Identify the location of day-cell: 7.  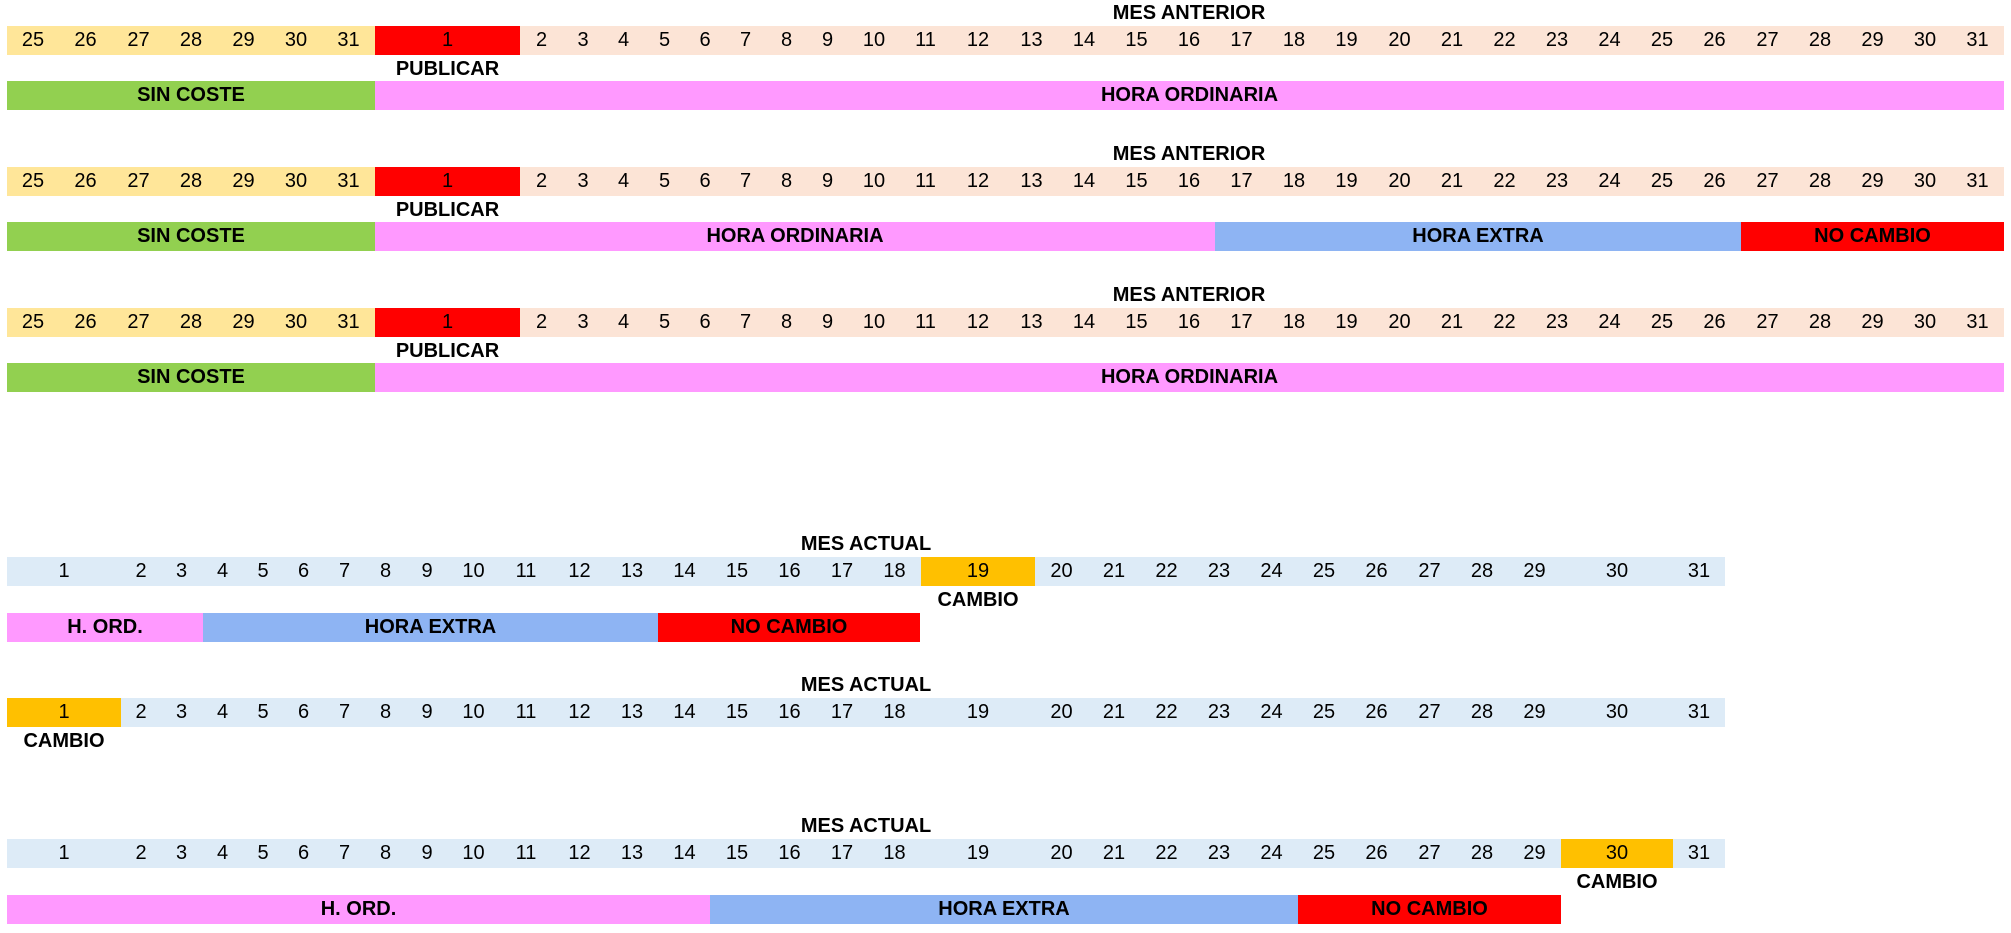
(344, 853).